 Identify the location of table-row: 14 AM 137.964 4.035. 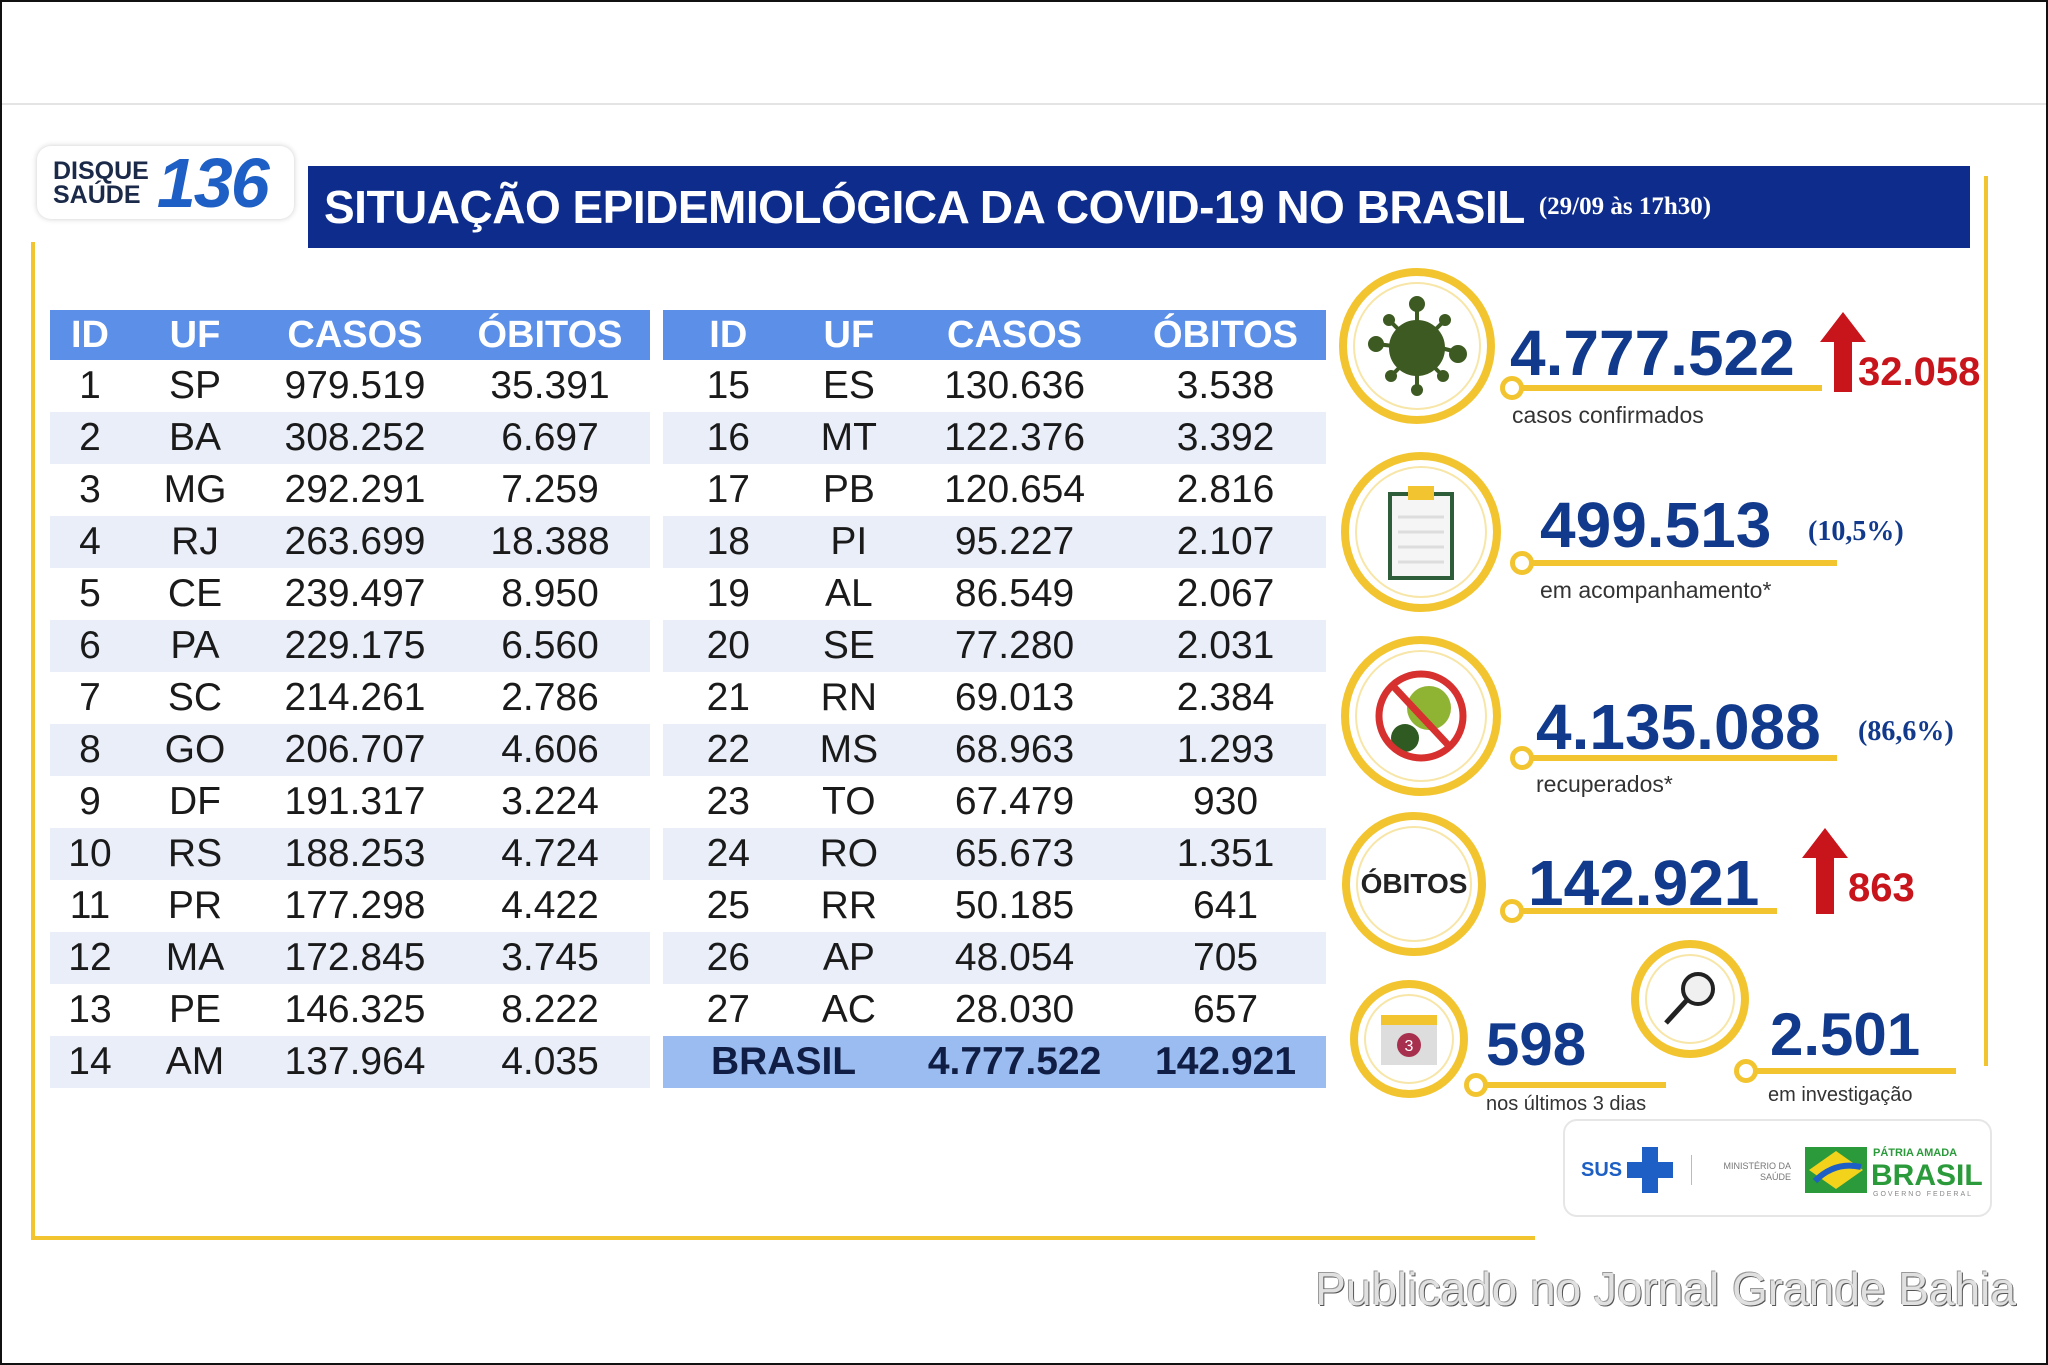
(350, 1062).